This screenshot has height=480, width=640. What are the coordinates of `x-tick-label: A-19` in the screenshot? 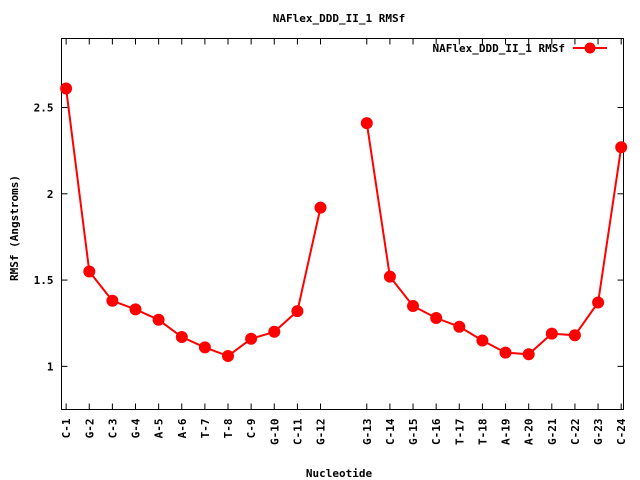 It's located at (506, 432).